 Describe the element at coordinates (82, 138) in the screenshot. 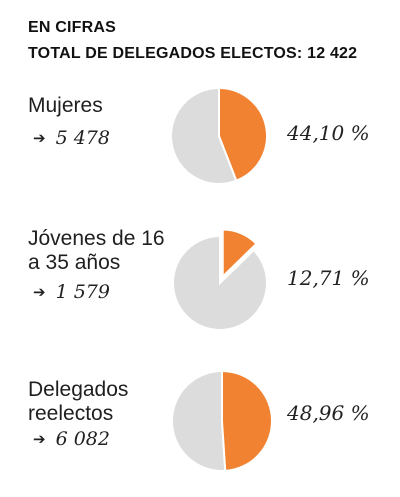

I see `count-value: 5 478` at that location.